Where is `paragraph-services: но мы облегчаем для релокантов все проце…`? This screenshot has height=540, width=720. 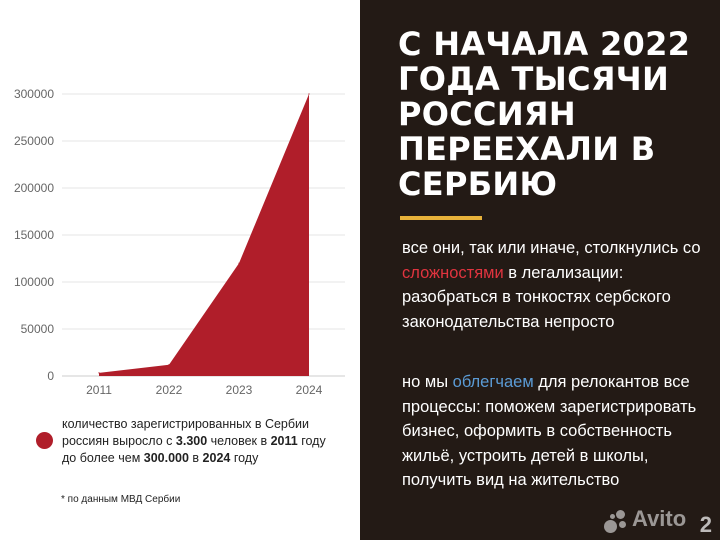 paragraph-services: но мы облегчаем для релокантов все проце… is located at coordinates (549, 431).